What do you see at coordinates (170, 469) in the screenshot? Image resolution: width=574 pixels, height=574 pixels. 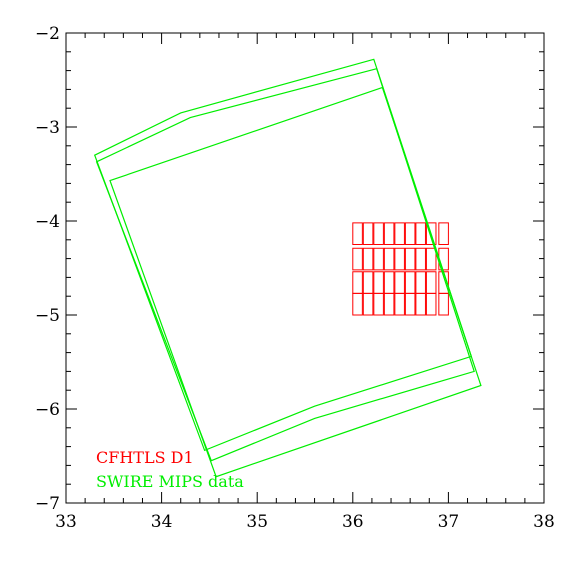 I see `legend: CFHTLS D1 SWIRE MIPS data` at bounding box center [170, 469].